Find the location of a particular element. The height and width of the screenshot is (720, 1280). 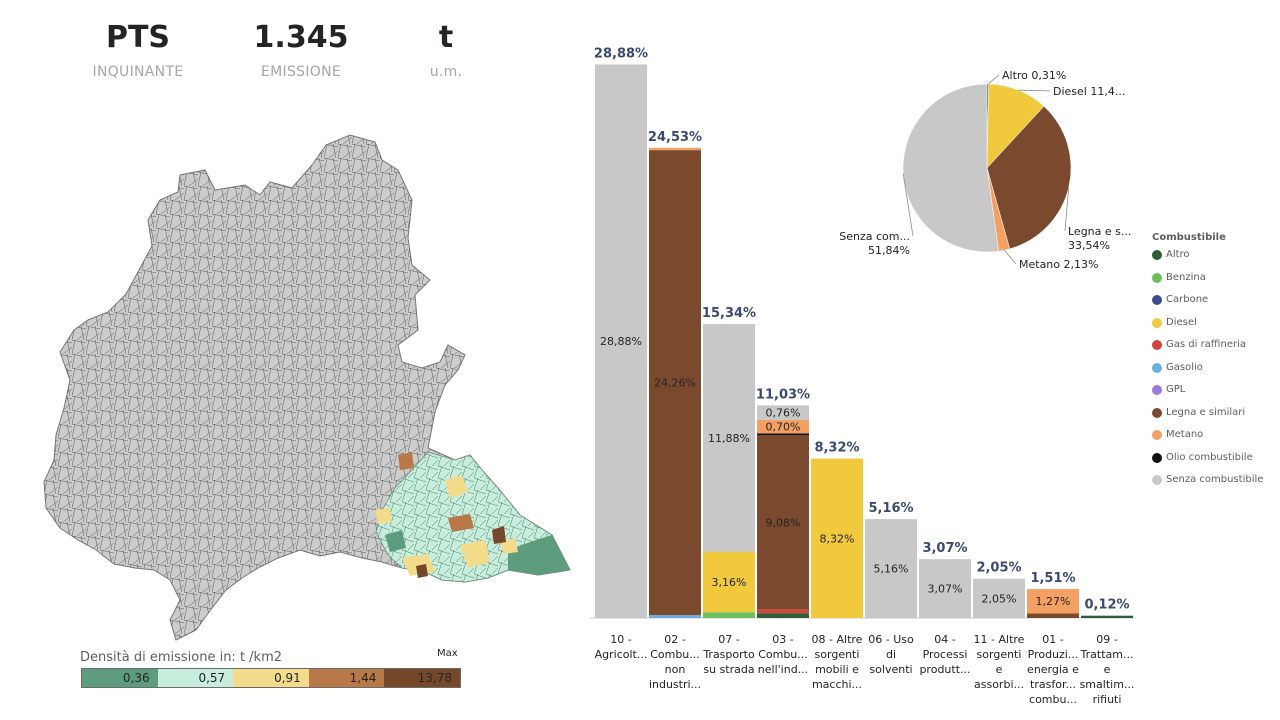

segment-data-label: 0,70% is located at coordinates (783, 427).